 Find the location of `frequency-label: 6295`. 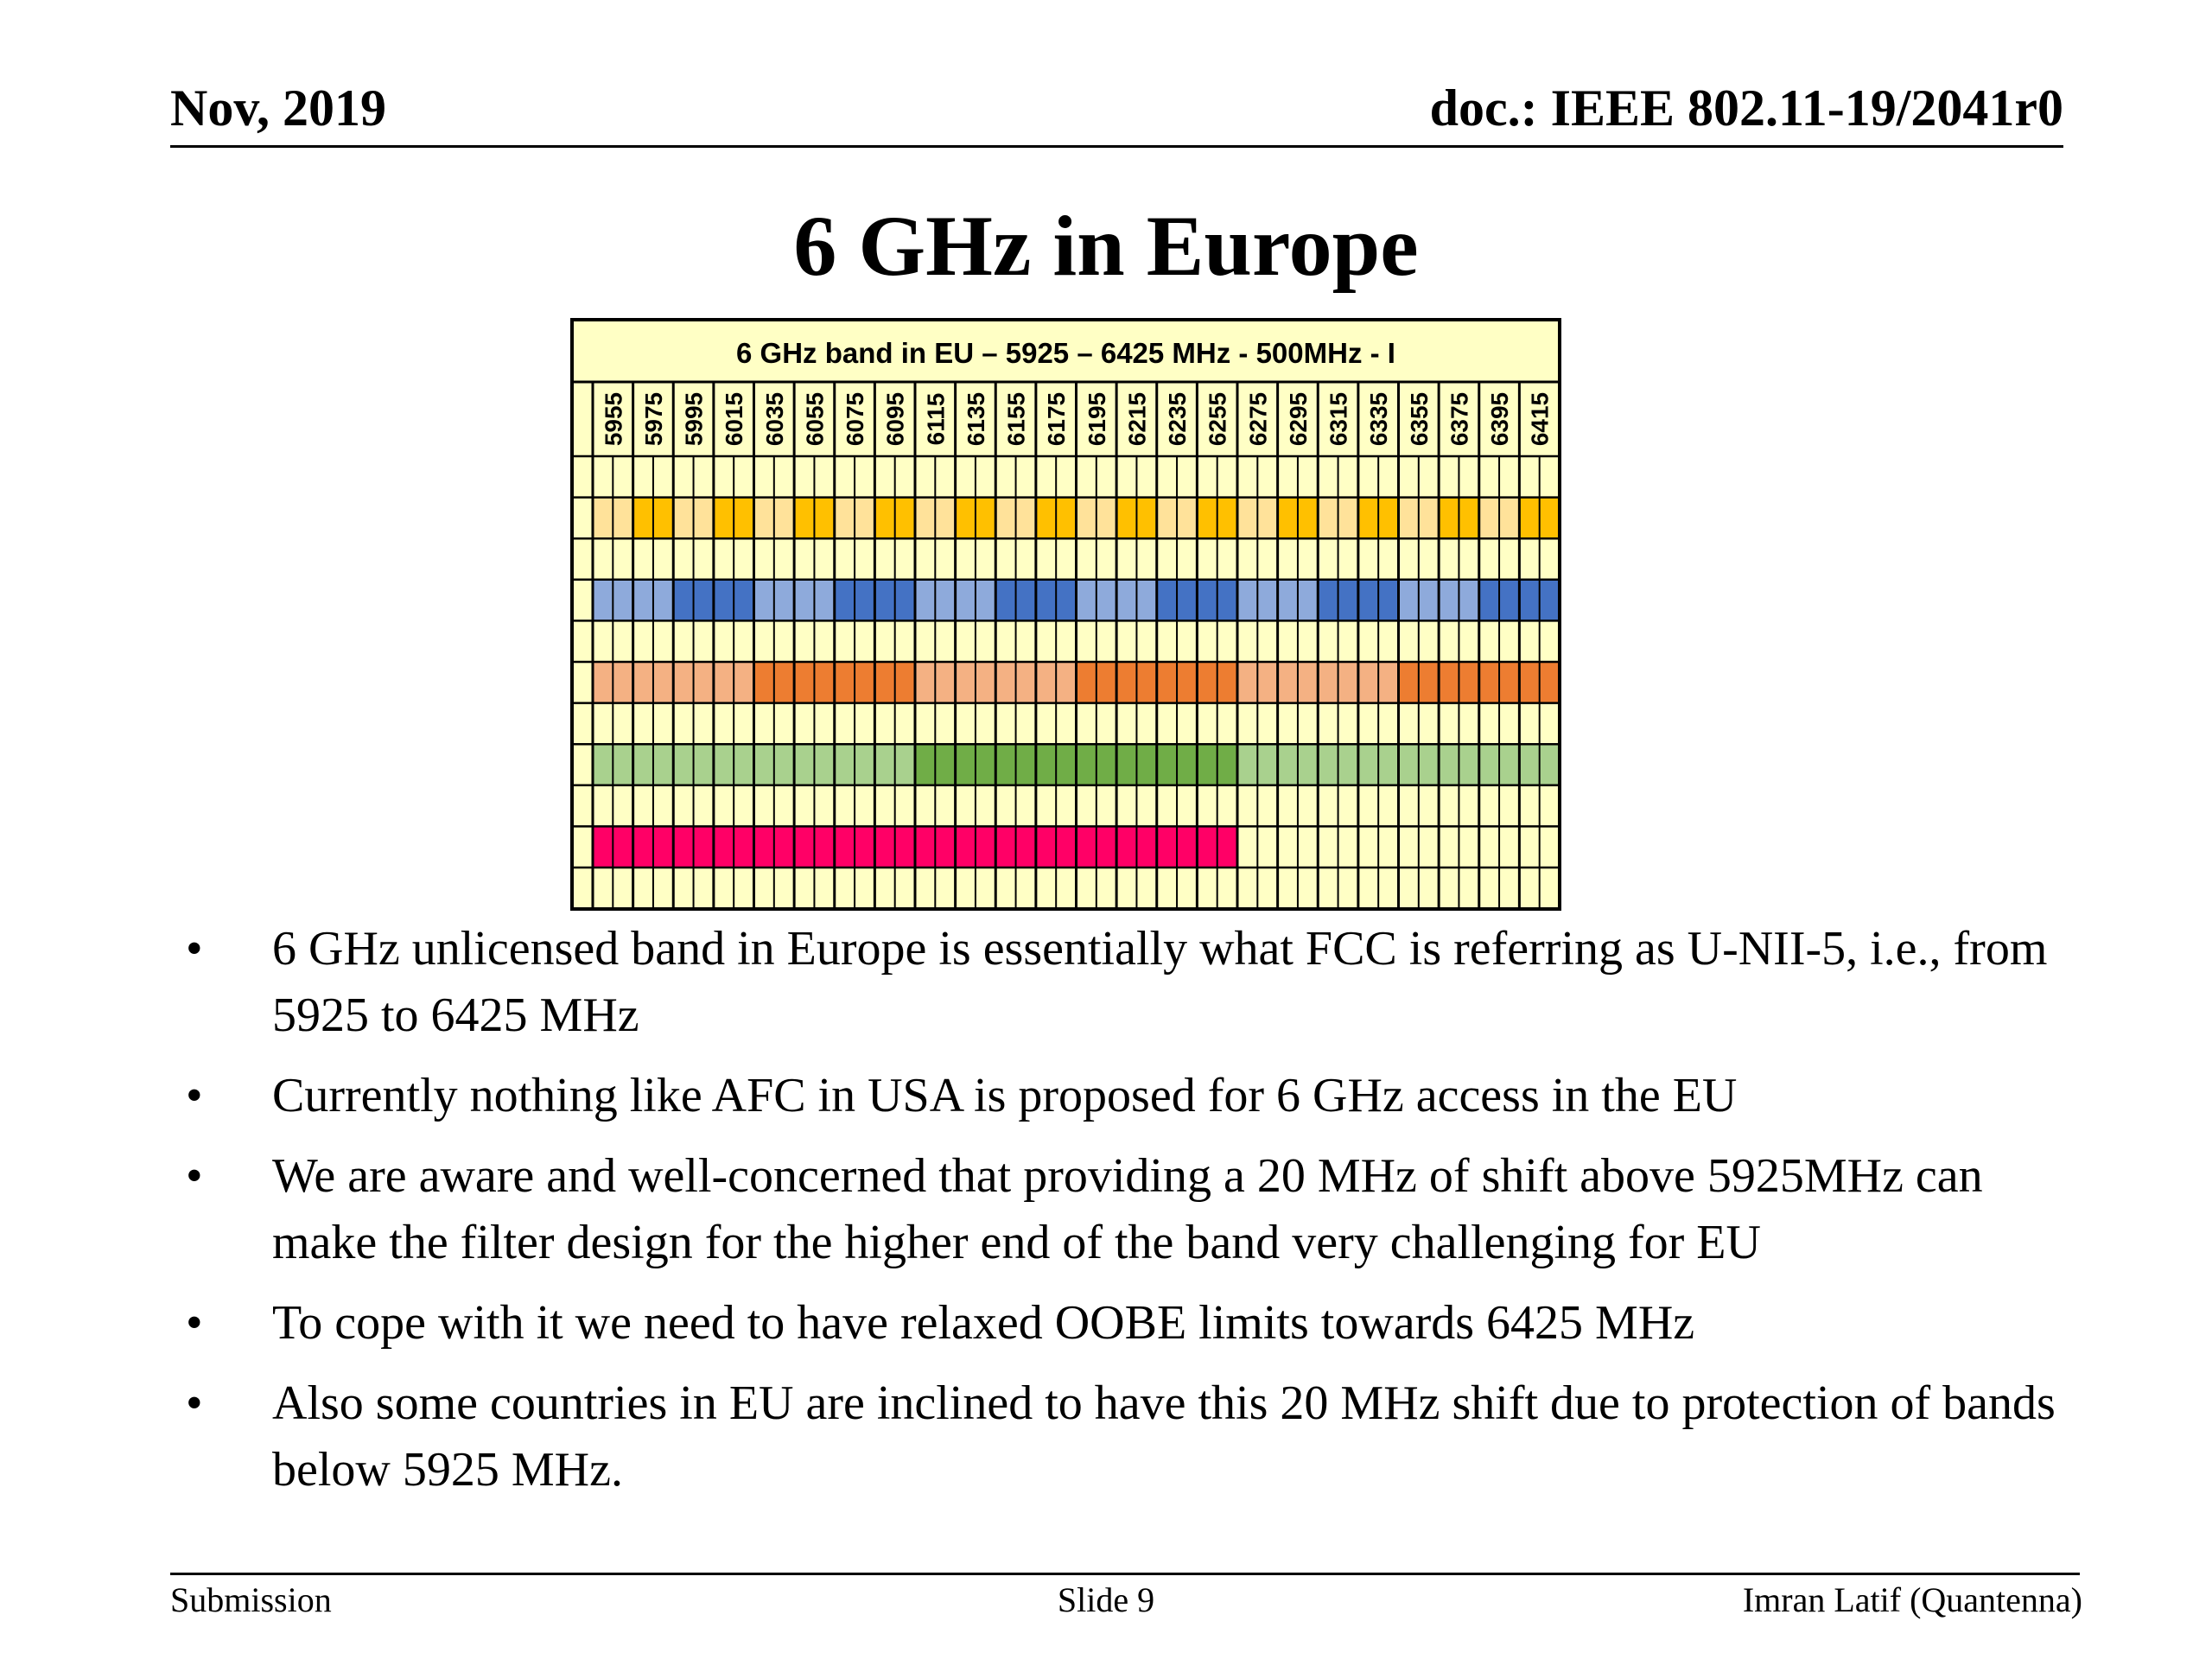

frequency-label: 6295 is located at coordinates (1298, 419).